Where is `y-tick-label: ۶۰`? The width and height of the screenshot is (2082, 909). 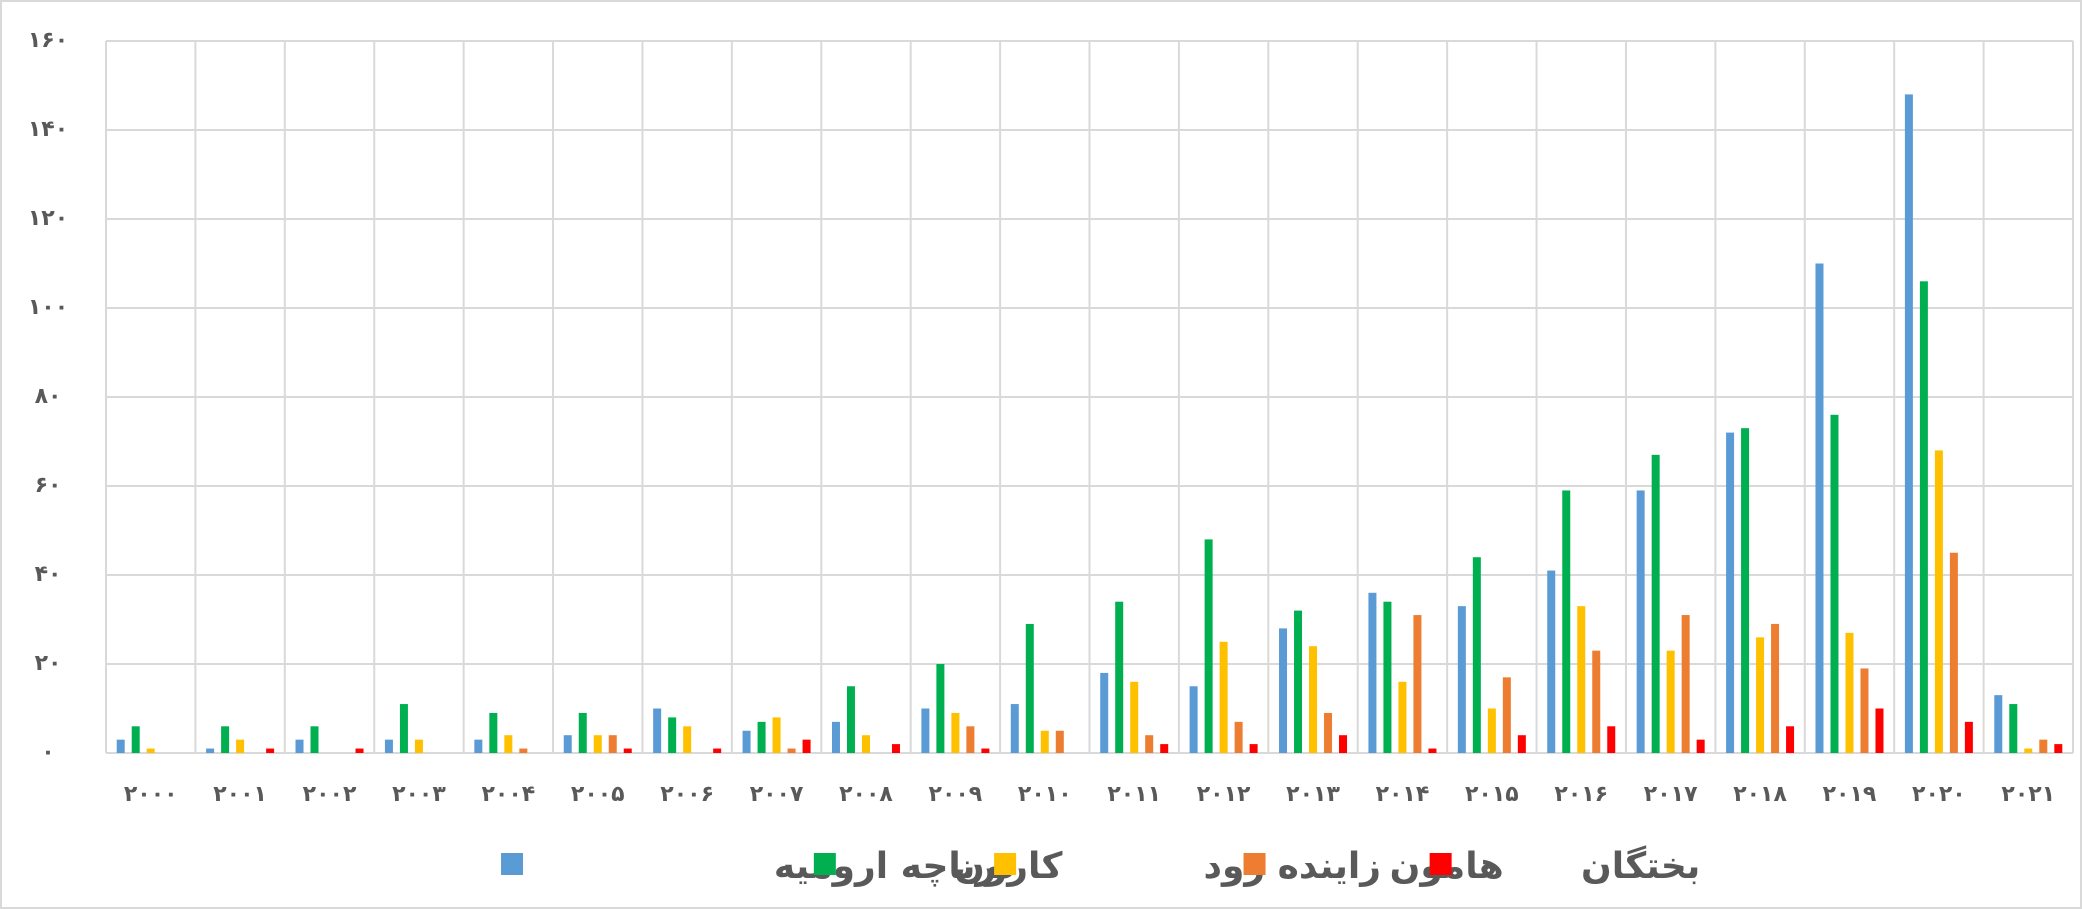
y-tick-label: ۶۰ is located at coordinates (48, 485).